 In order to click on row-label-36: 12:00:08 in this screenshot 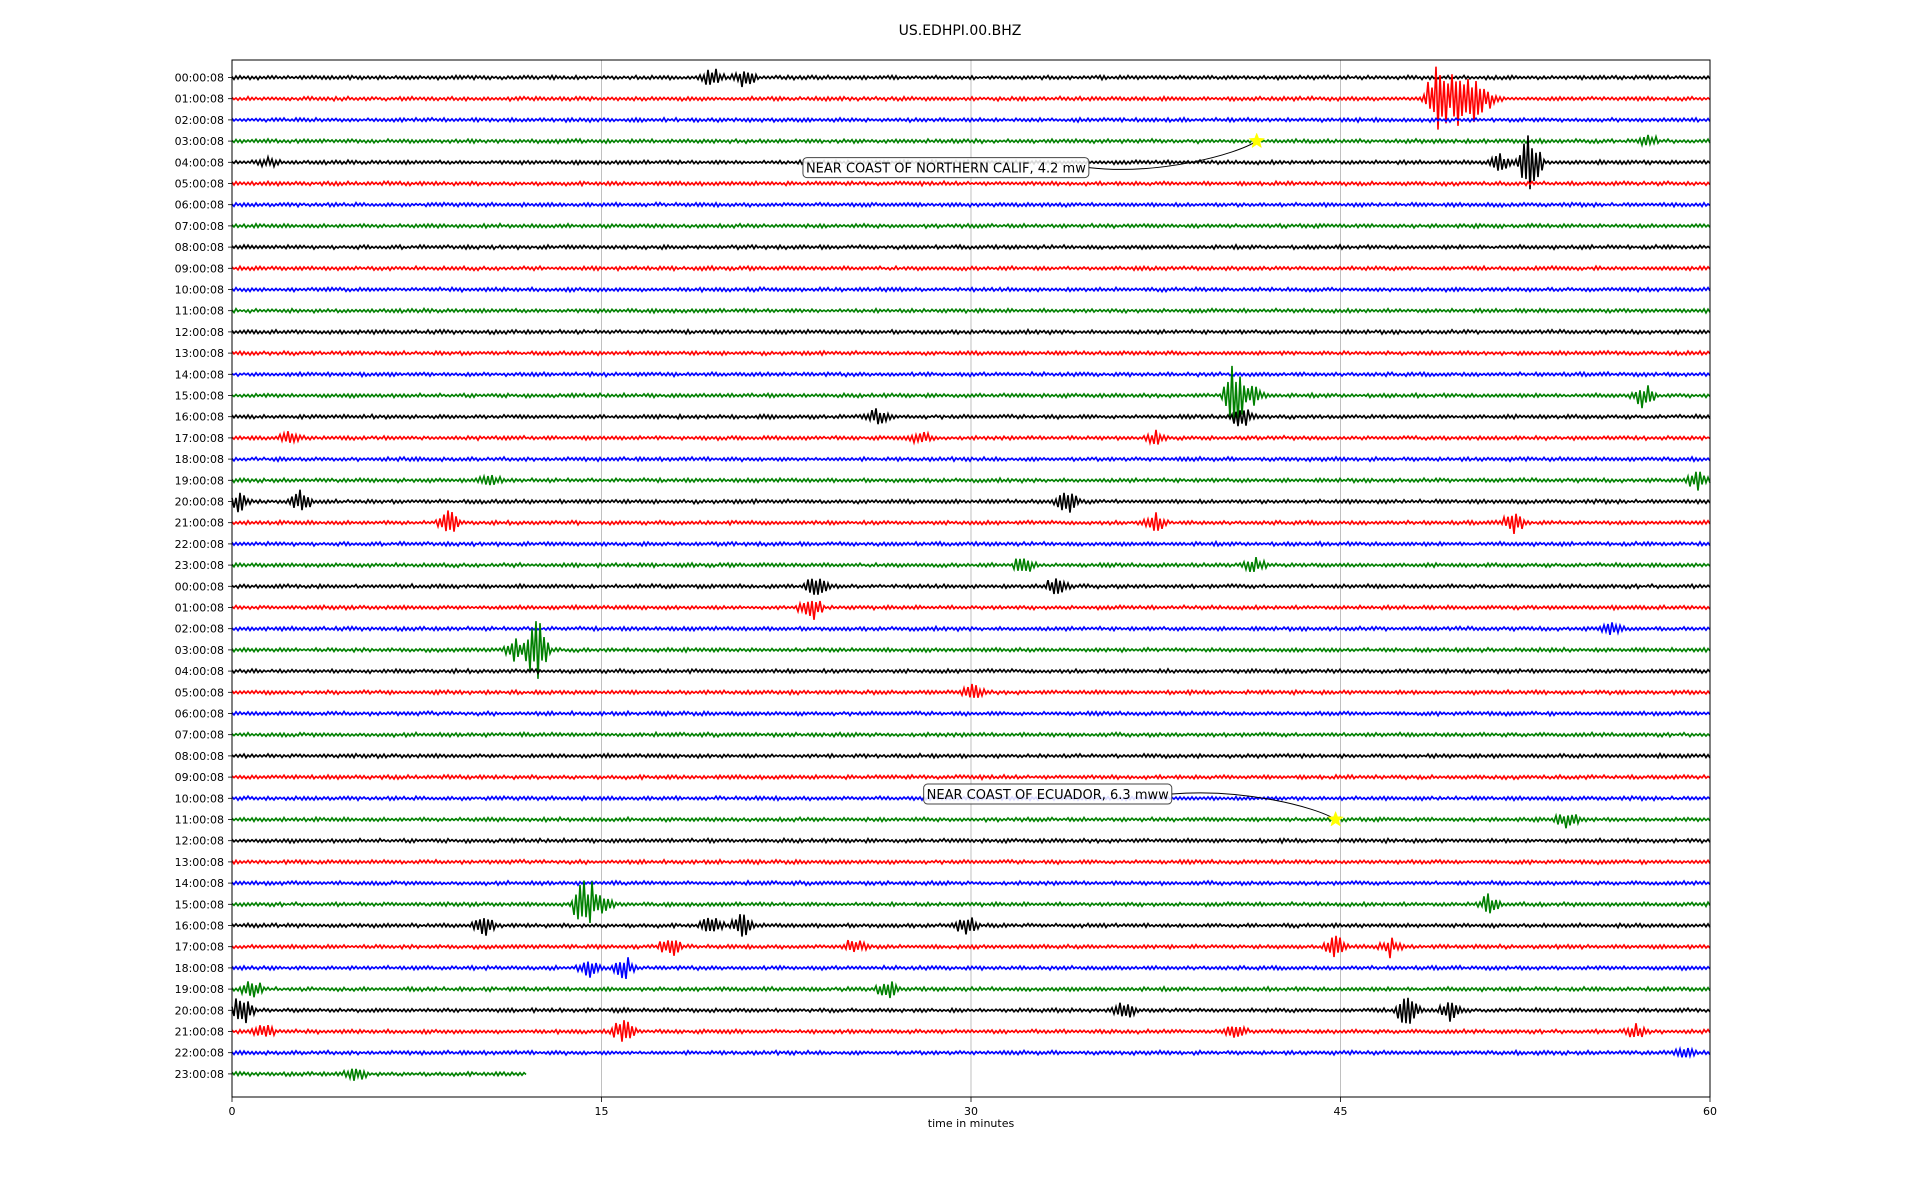, I will do `click(199, 841)`.